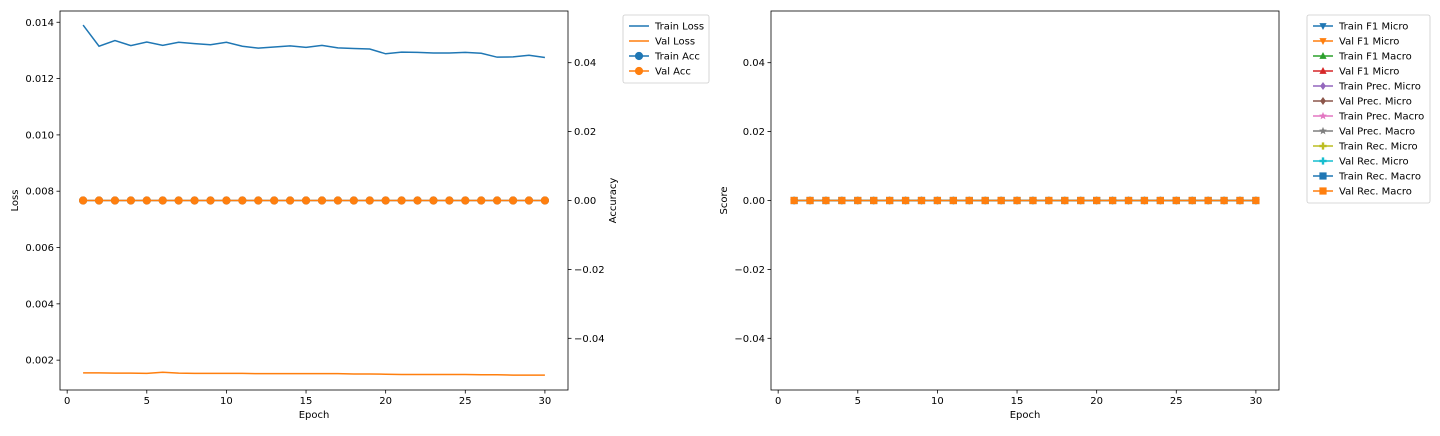  Describe the element at coordinates (1377, 132) in the screenshot. I see `legend-label: Val Prec. Macro` at that location.